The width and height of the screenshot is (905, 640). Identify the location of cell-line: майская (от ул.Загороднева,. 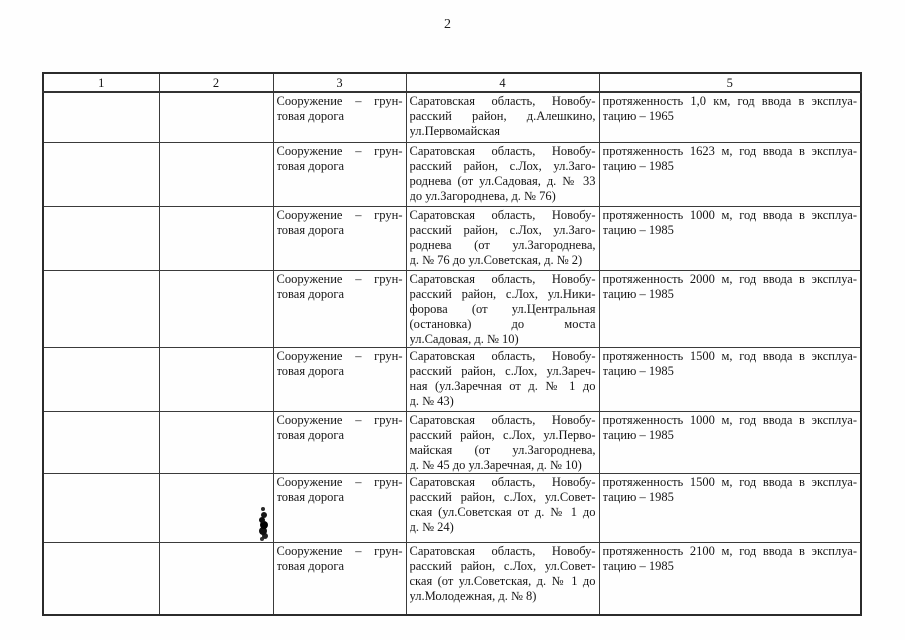
(502, 450).